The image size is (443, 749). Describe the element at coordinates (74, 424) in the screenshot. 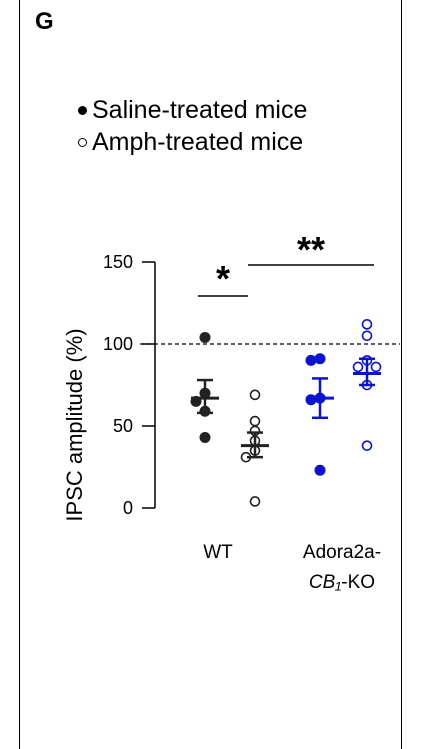

I see `y-axis-label: IPSC amplitude (%)` at that location.